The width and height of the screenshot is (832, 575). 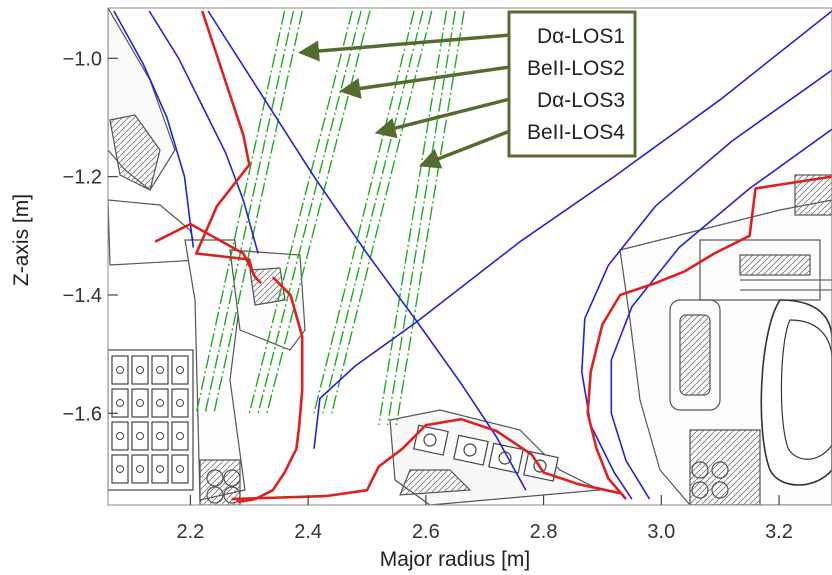 I want to click on x-tick-label: 2.8, so click(x=544, y=532).